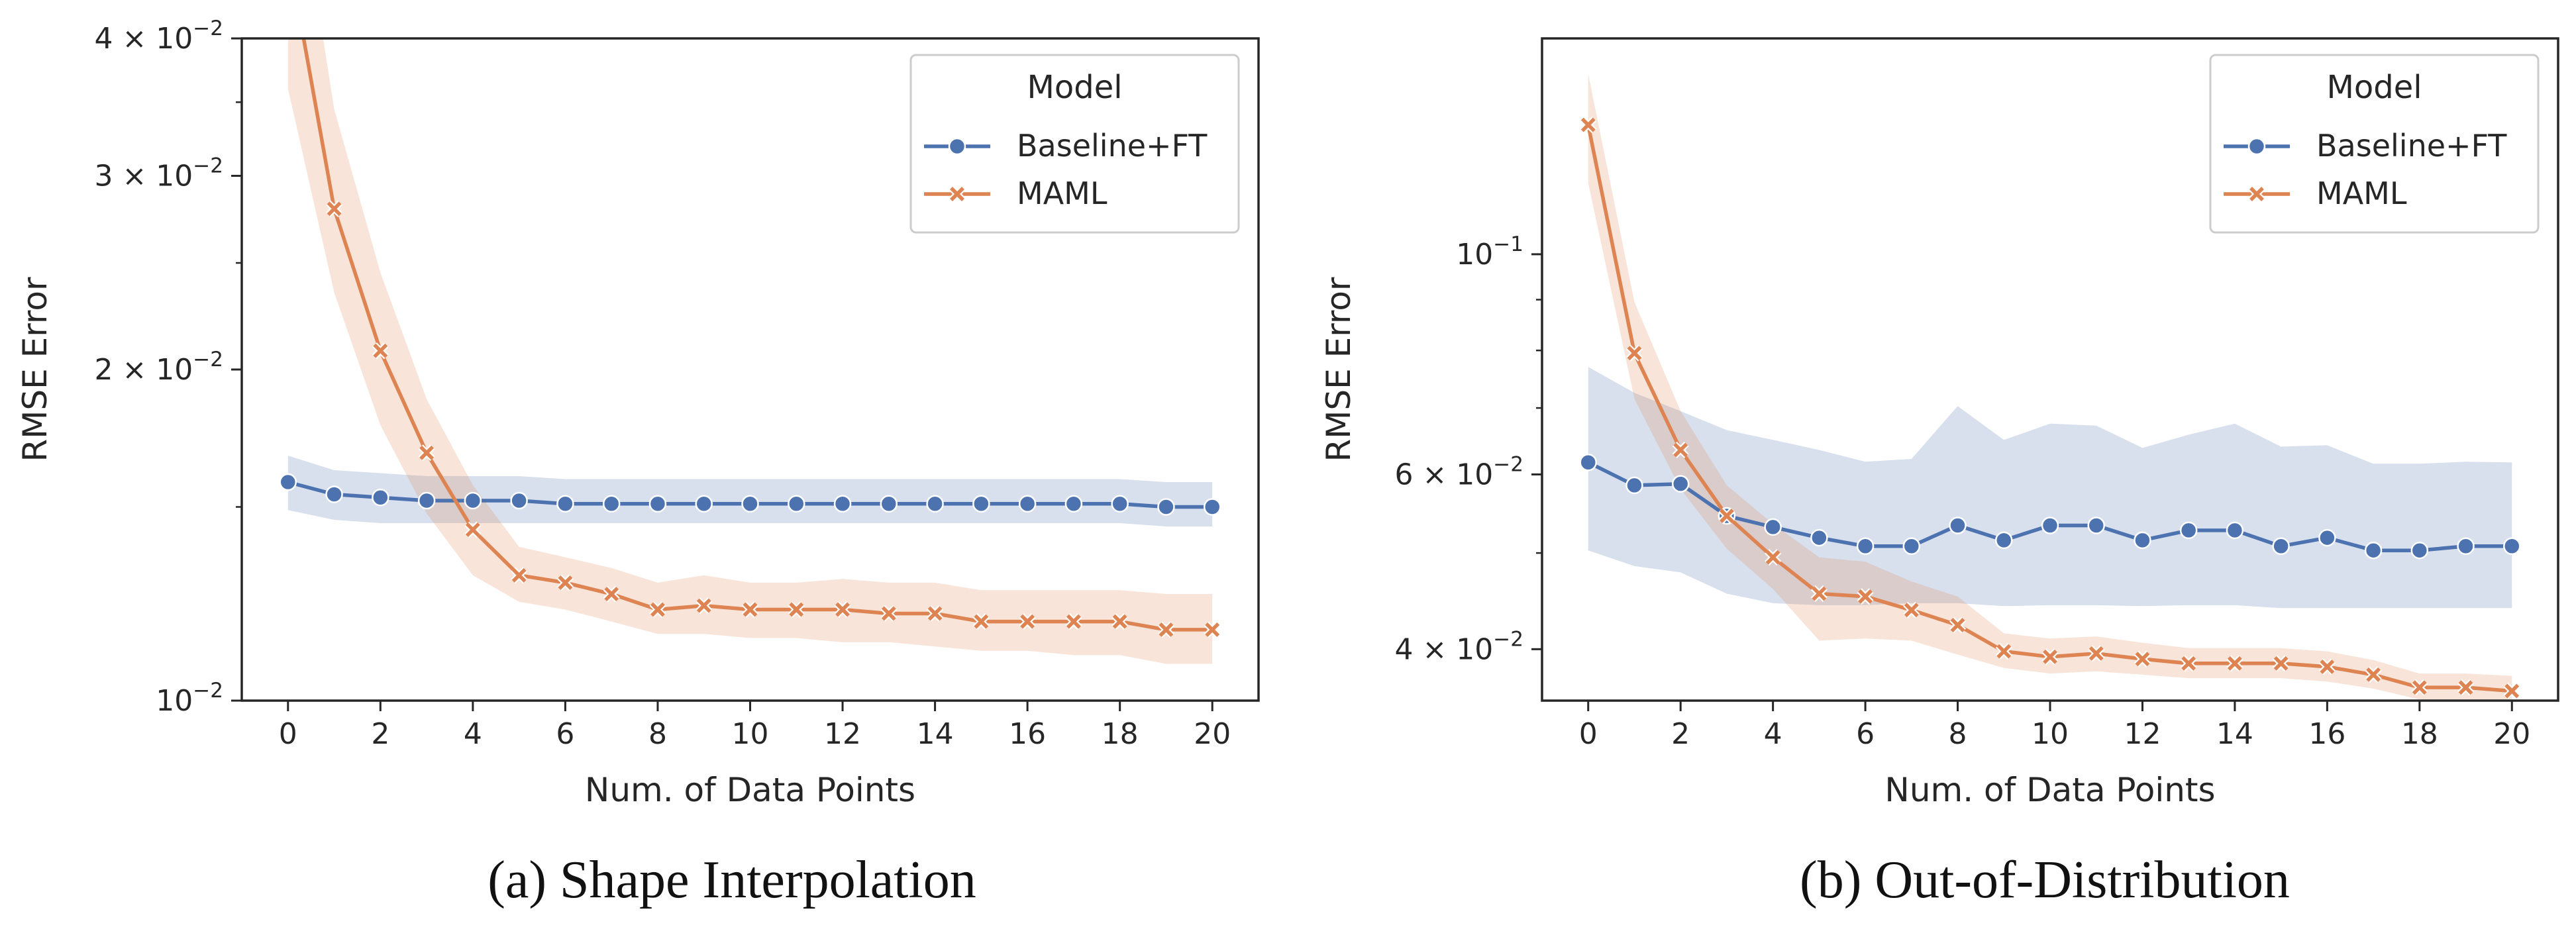 This screenshot has width=2576, height=941. I want to click on y-tick-label: 3 × 10⁻², so click(158, 173).